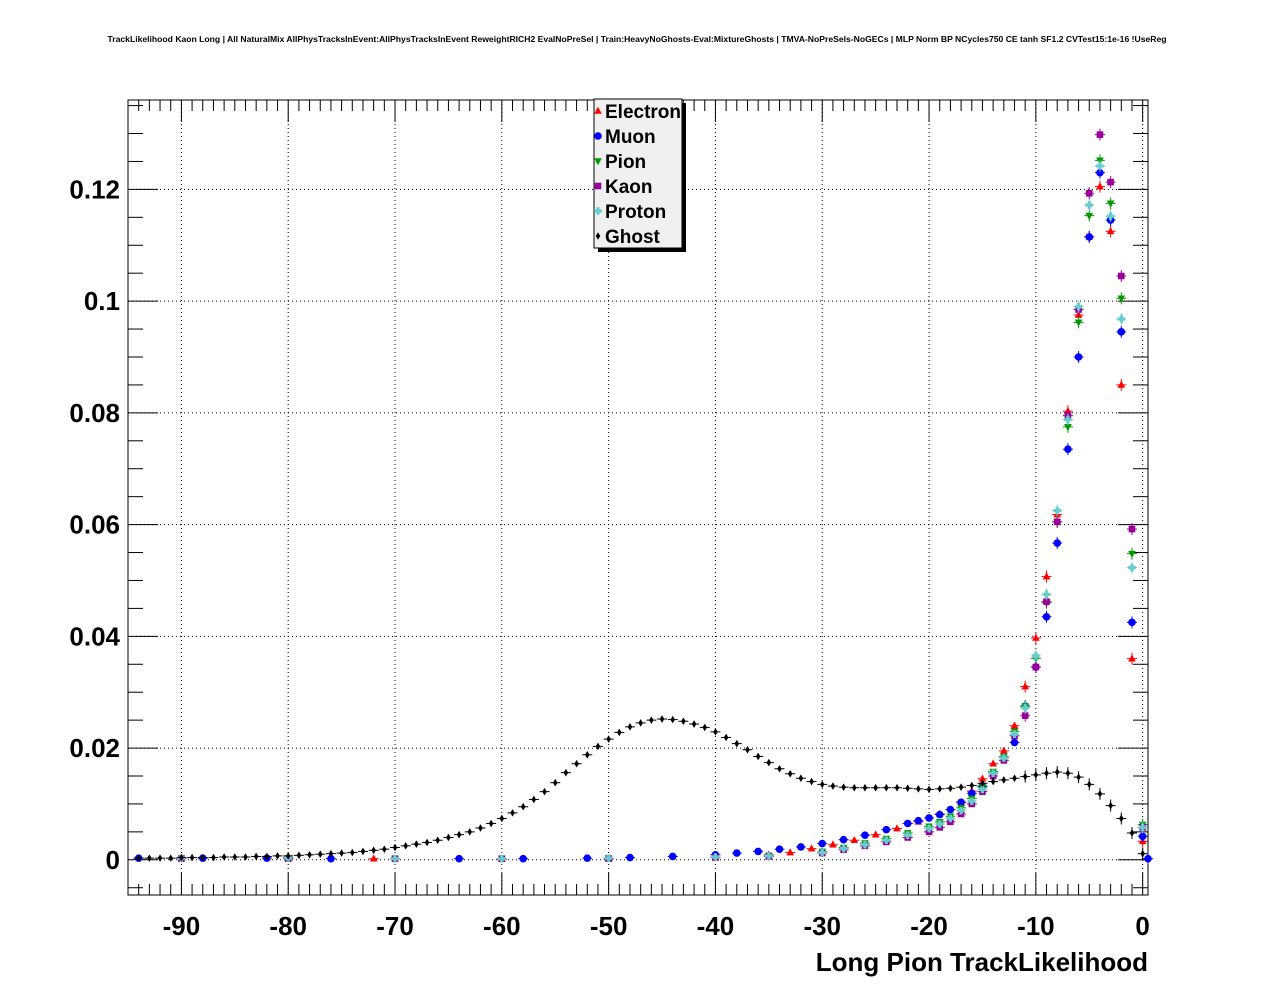  Describe the element at coordinates (598, 236) in the screenshot. I see `legend-marker-ghost` at that location.